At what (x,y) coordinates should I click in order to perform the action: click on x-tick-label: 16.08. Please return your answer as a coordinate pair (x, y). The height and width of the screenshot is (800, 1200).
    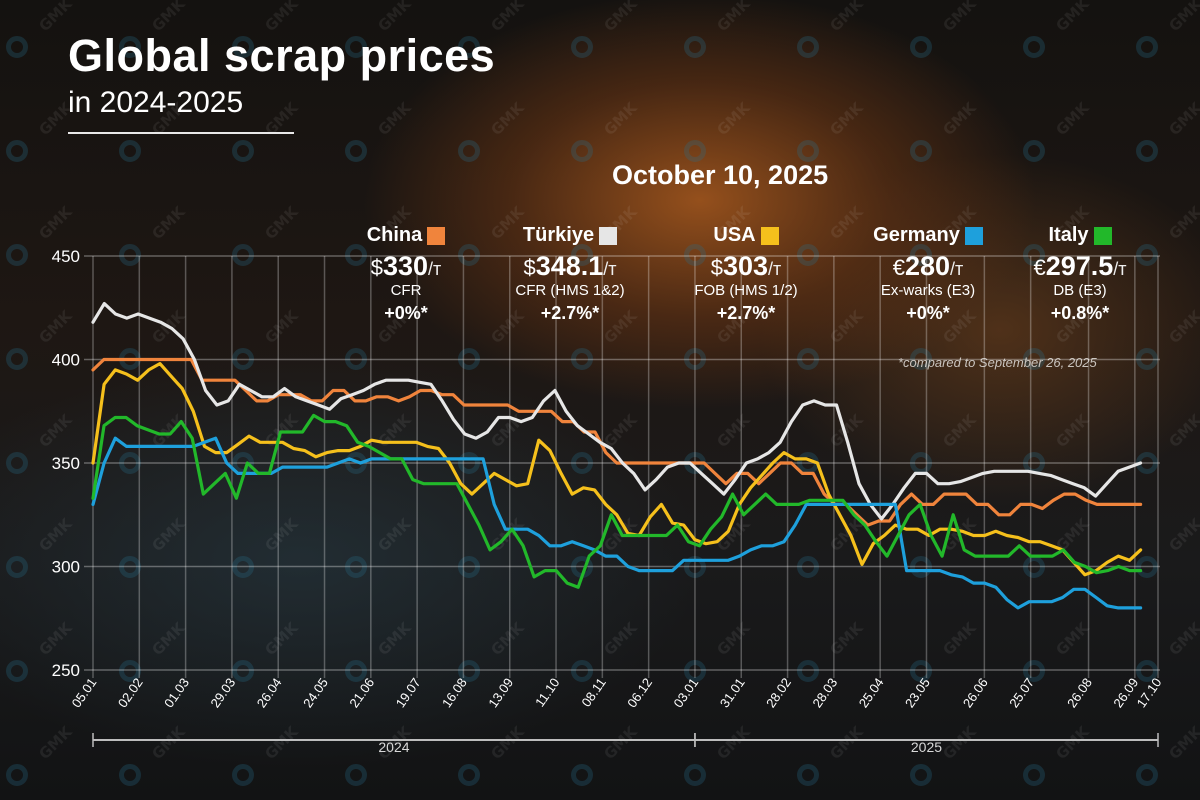
    Looking at the image, I should click on (454, 692).